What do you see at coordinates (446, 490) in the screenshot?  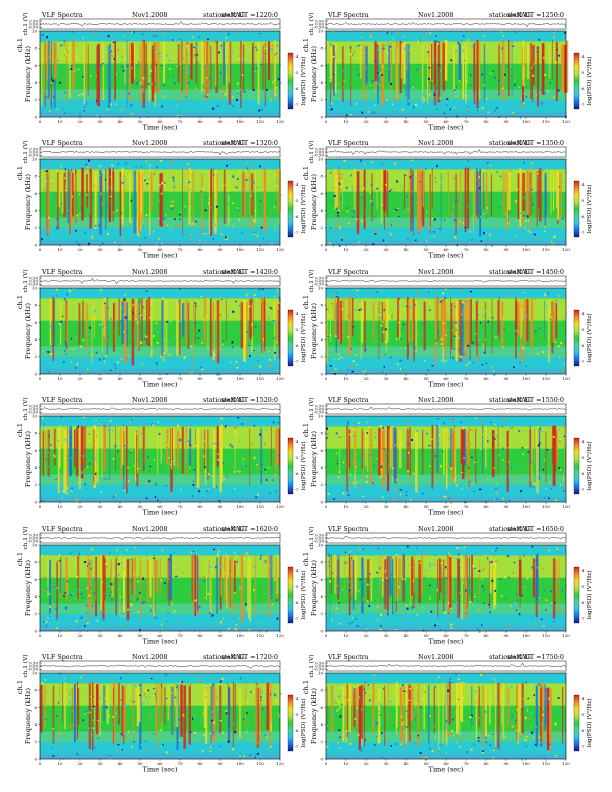 I see `spectrogram-band` at bounding box center [446, 490].